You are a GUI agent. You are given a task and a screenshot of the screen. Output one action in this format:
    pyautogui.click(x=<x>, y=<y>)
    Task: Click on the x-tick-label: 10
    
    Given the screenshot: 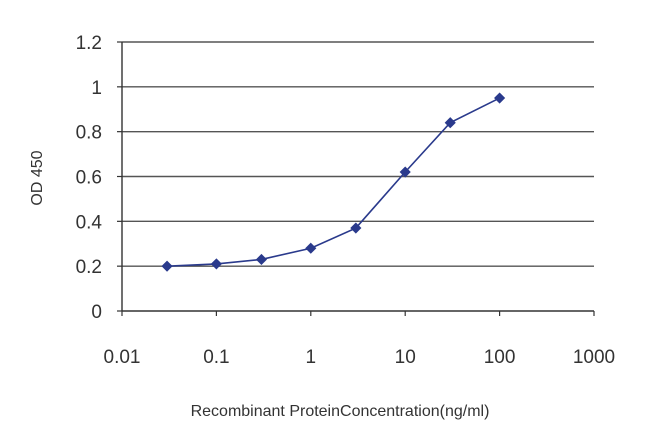 What is the action you would take?
    pyautogui.click(x=405, y=357)
    